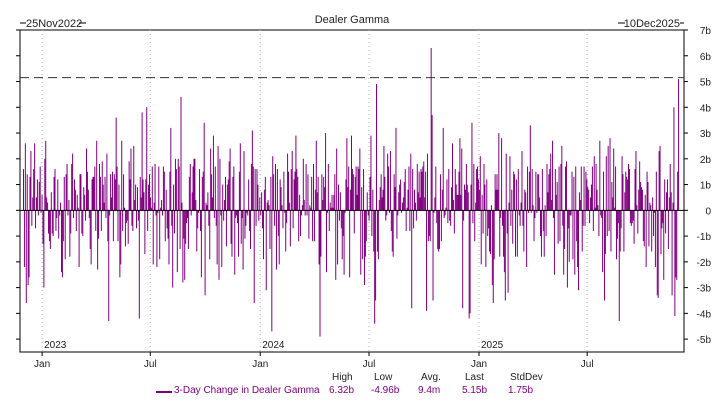 This screenshot has width=720, height=402. What do you see at coordinates (383, 377) in the screenshot?
I see `stats-header-low: Low` at bounding box center [383, 377].